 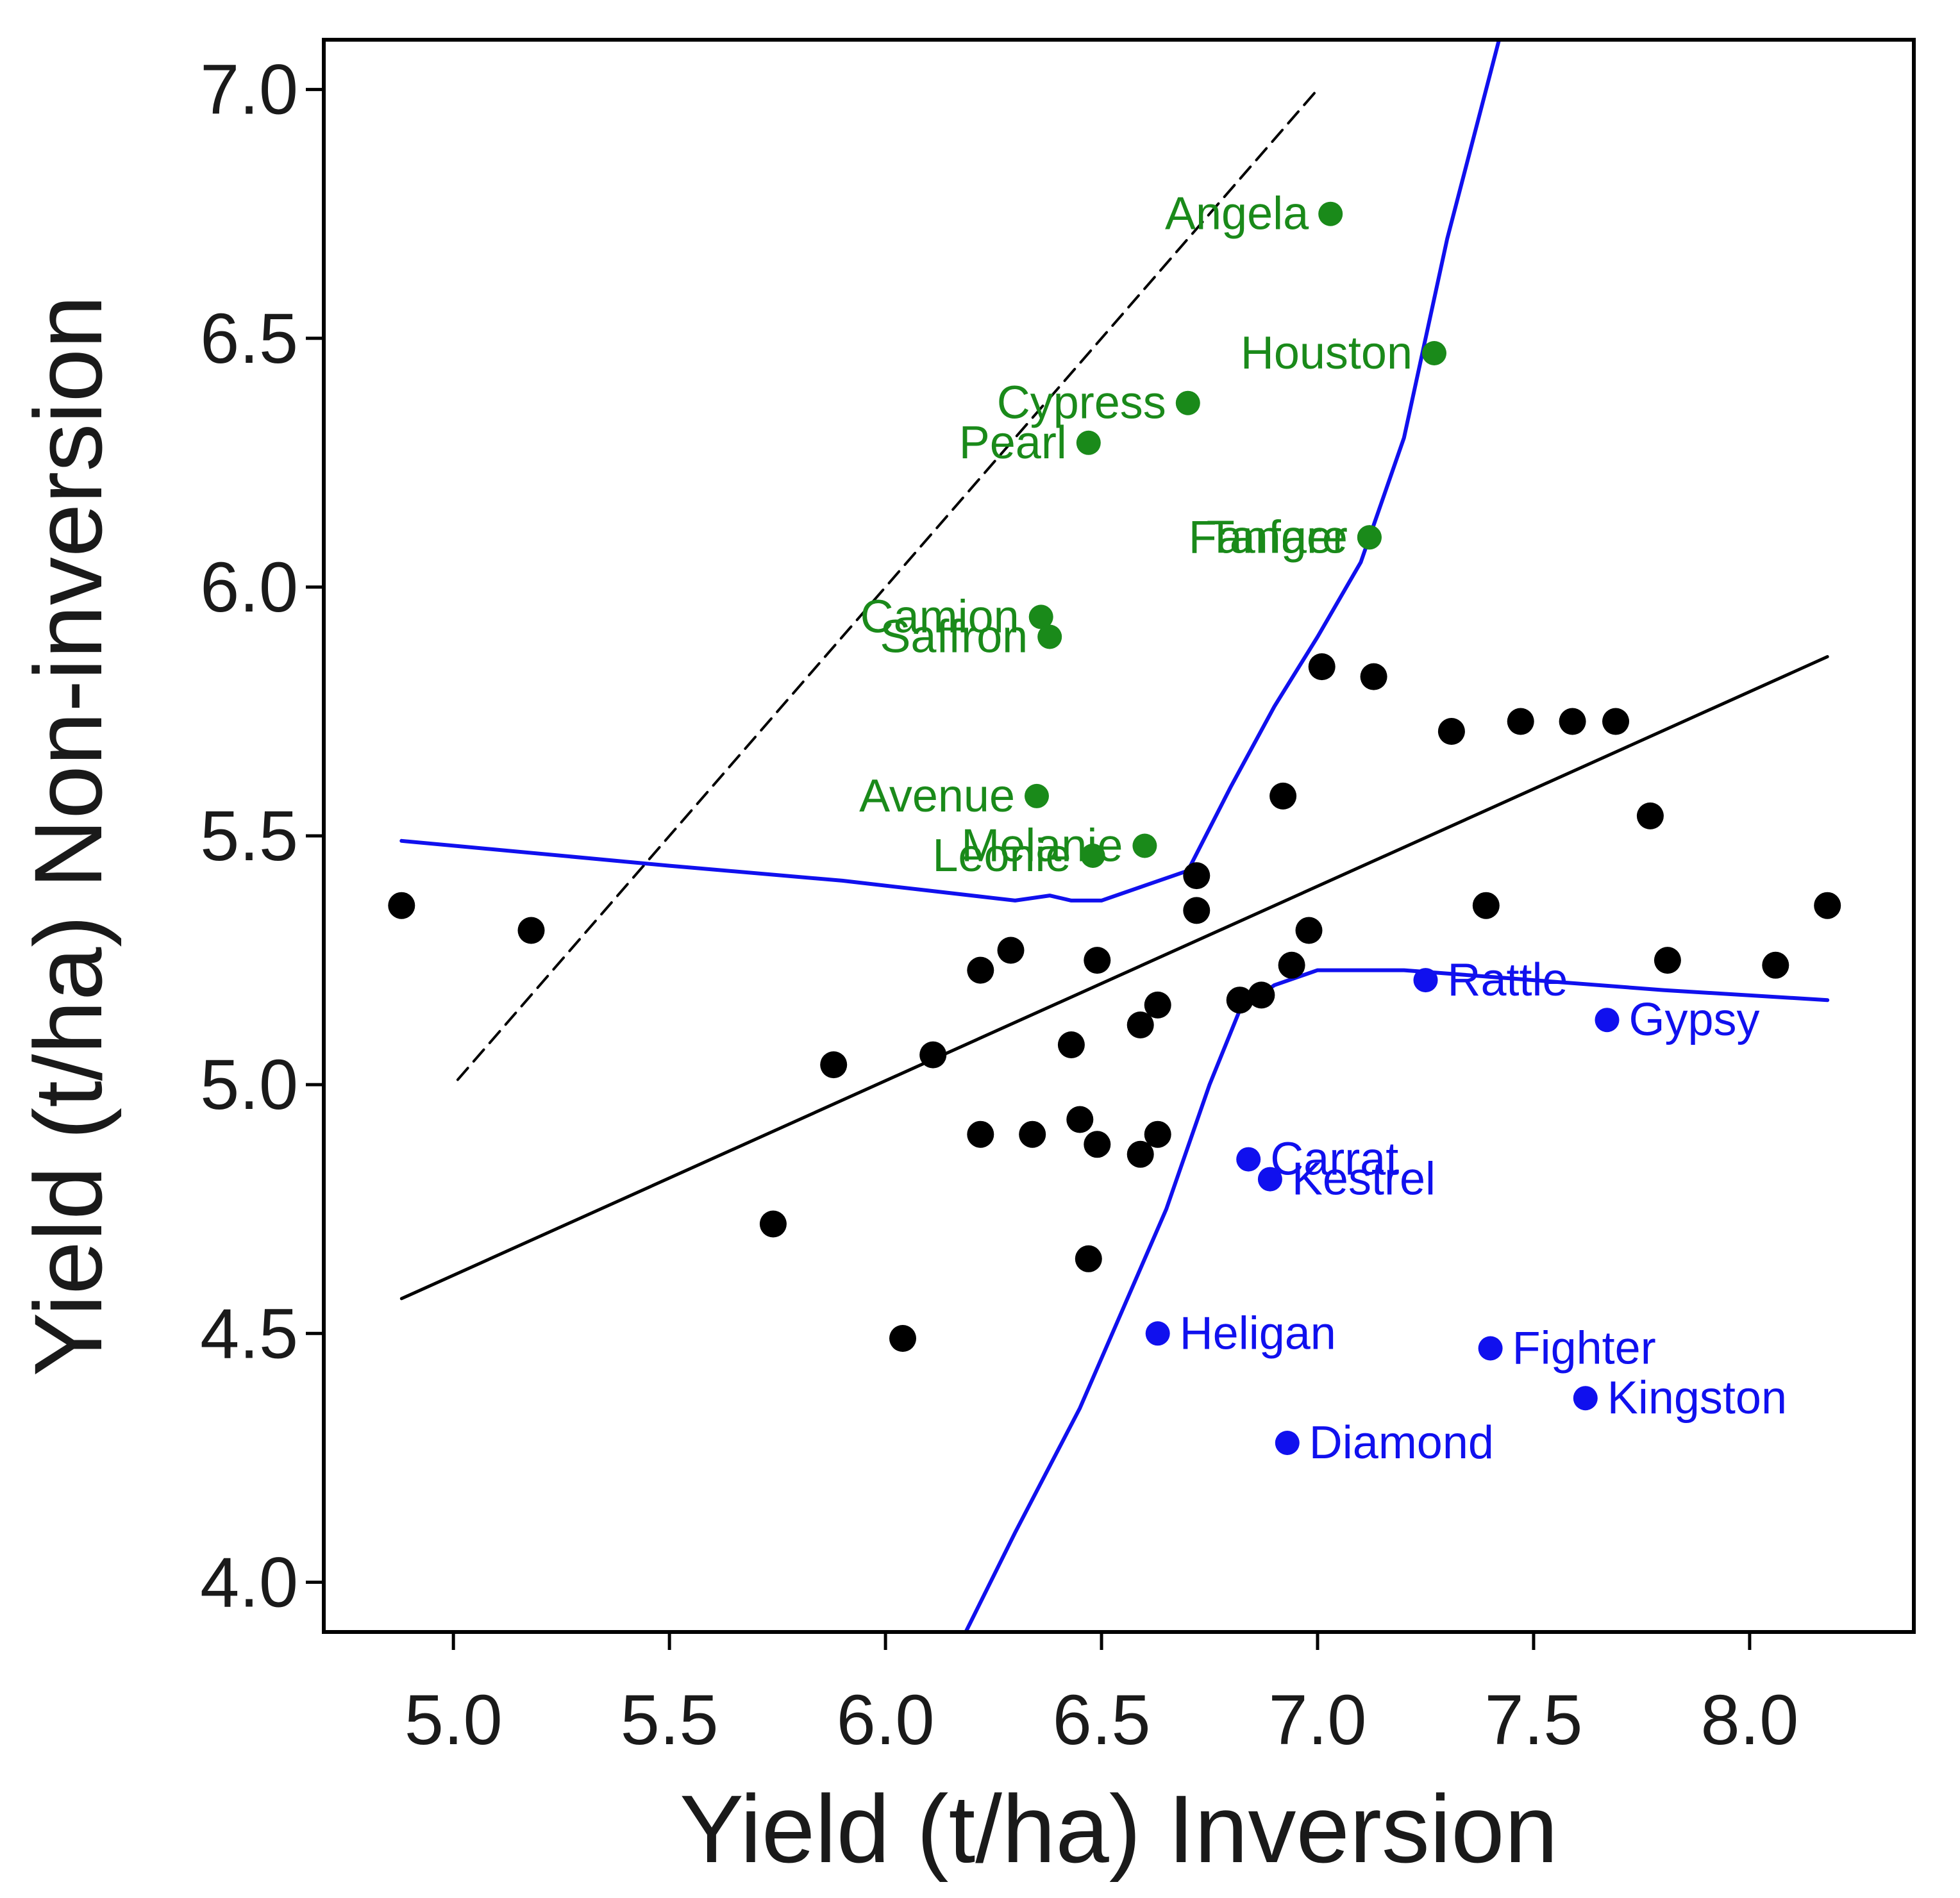 I want to click on label-angela: Angela, so click(x=1237, y=214).